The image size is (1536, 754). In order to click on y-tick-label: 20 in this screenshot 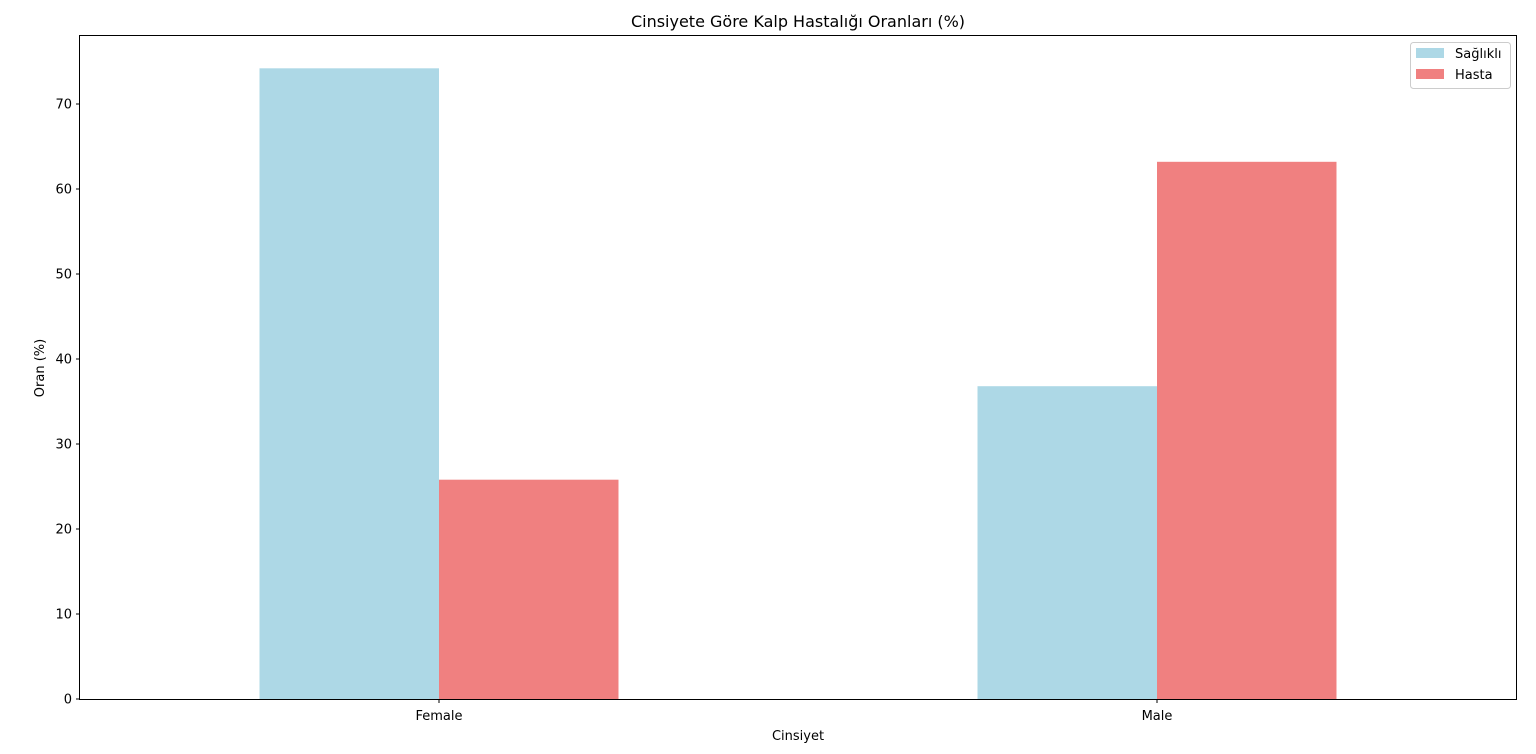, I will do `click(63, 530)`.